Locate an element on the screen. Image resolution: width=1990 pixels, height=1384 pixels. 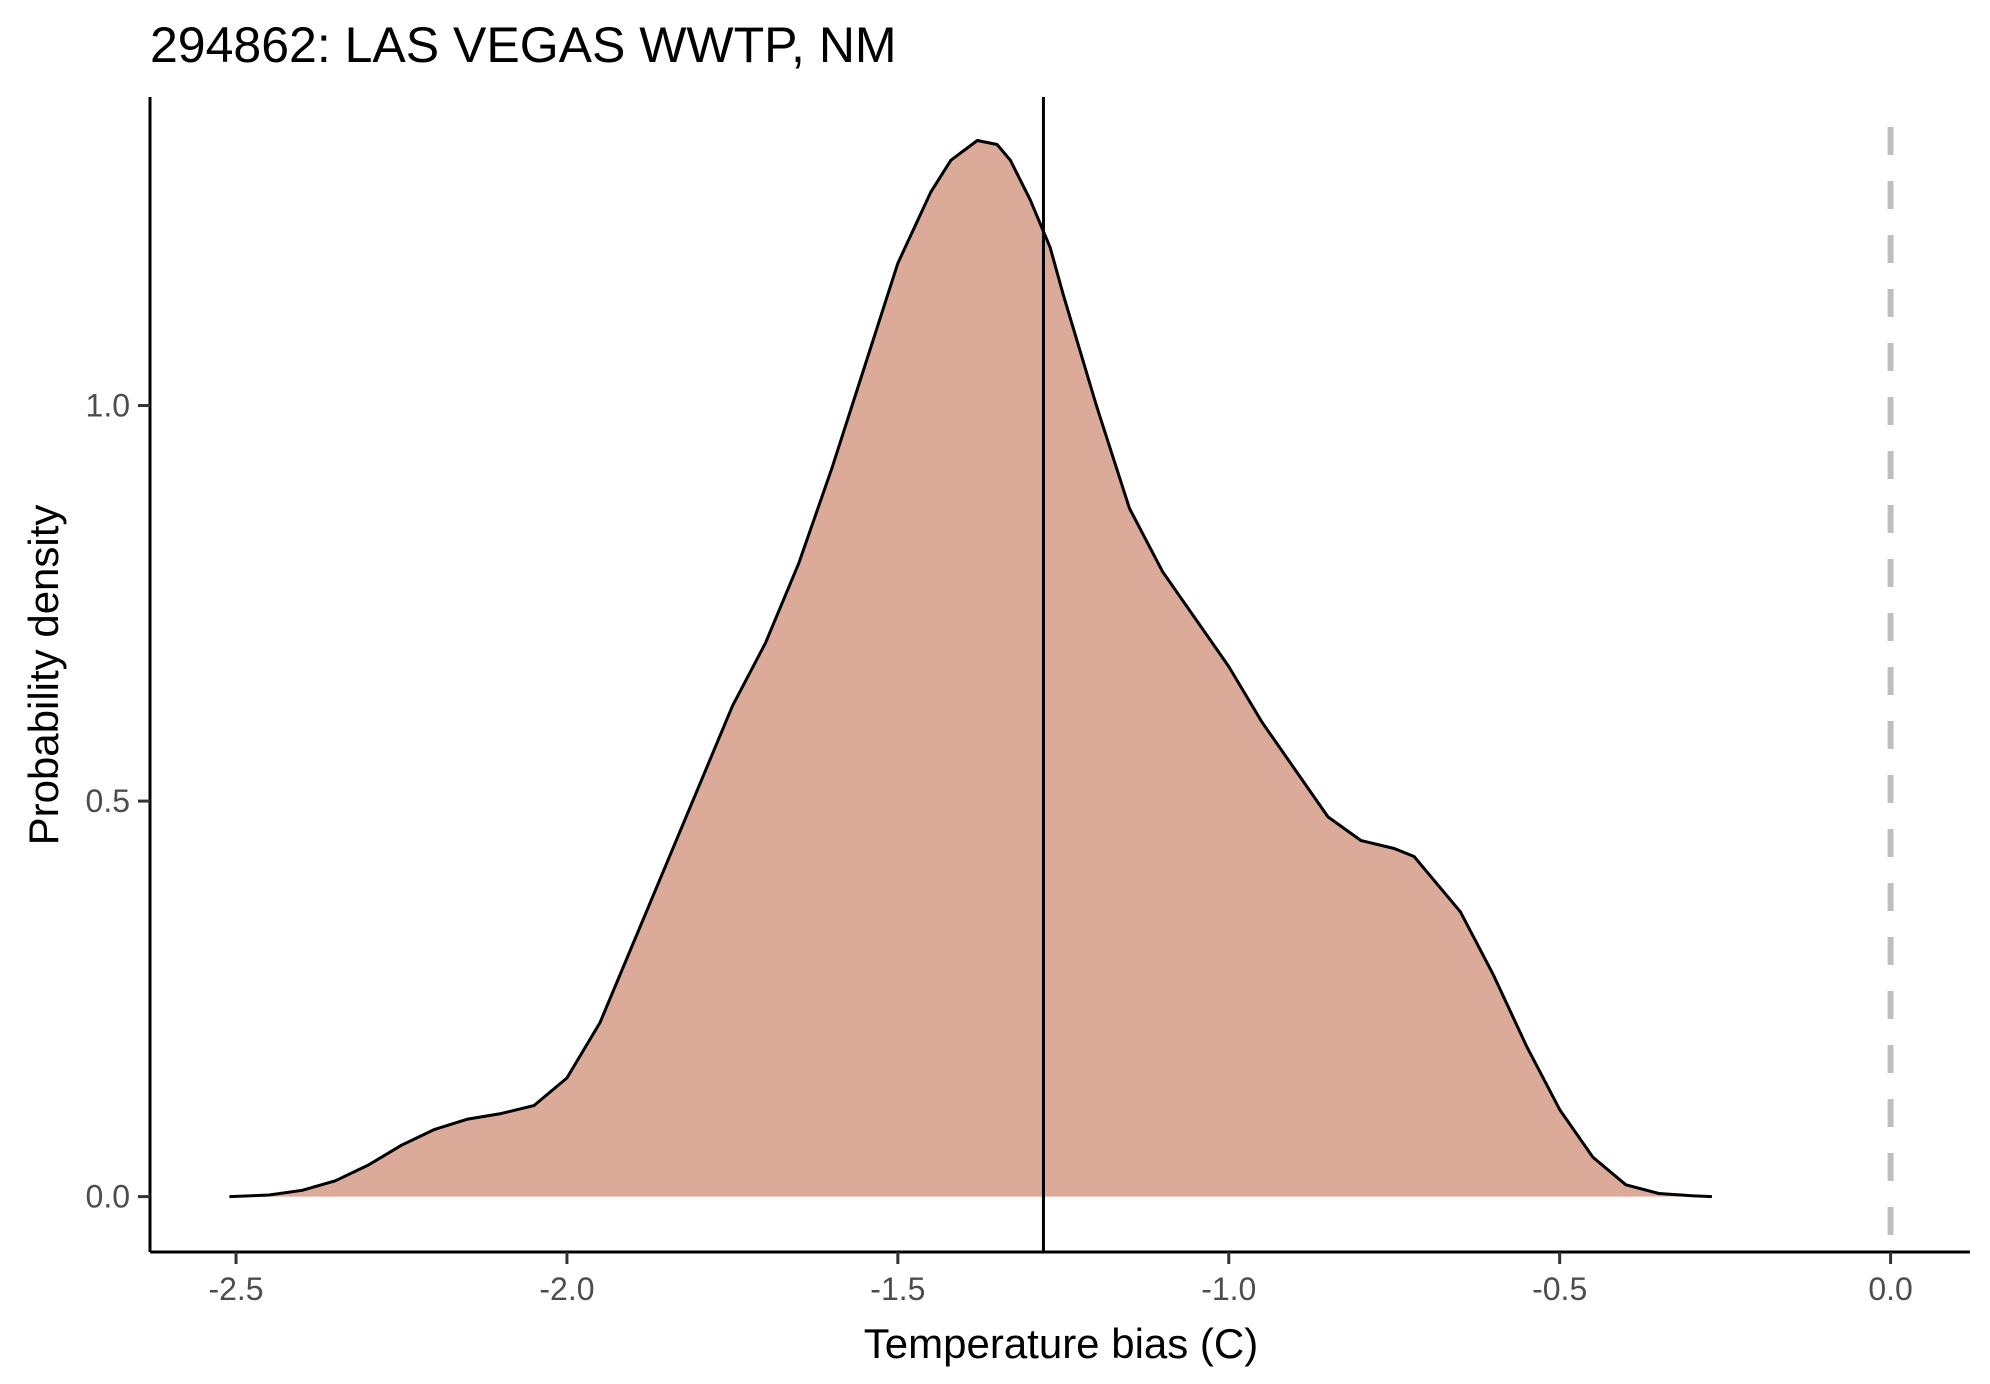
x-axis-title: Temperature bias (C) is located at coordinates (1061, 1343).